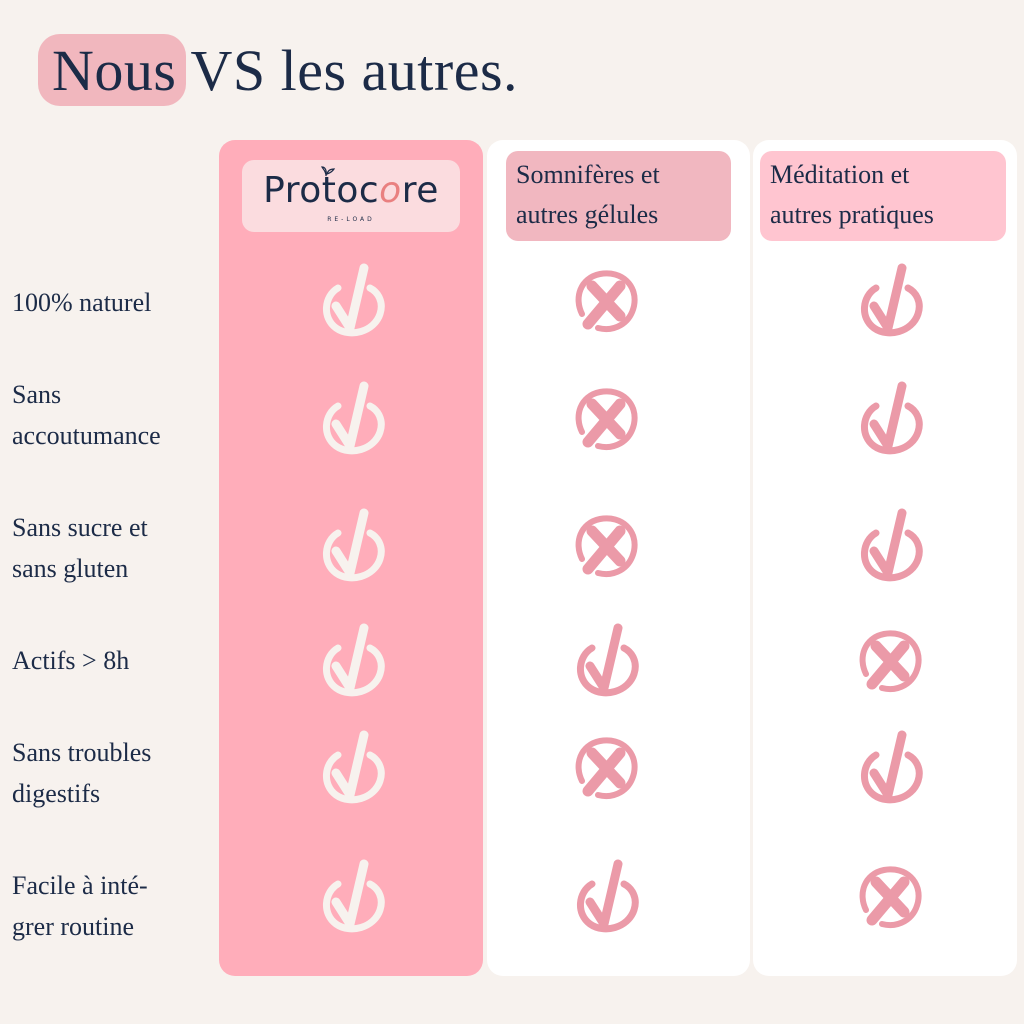 The image size is (1024, 1024). I want to click on row-label-line: 100% naturel, so click(82, 302).